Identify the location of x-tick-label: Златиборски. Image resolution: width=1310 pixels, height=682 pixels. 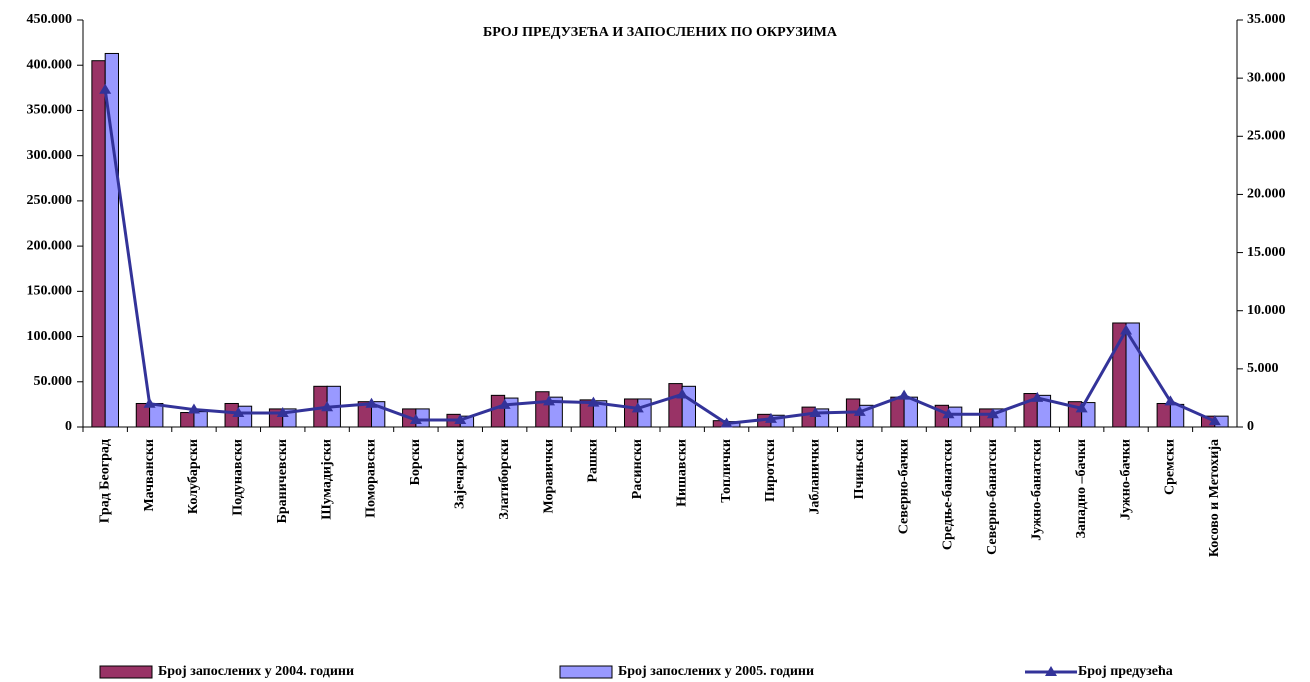
(504, 479).